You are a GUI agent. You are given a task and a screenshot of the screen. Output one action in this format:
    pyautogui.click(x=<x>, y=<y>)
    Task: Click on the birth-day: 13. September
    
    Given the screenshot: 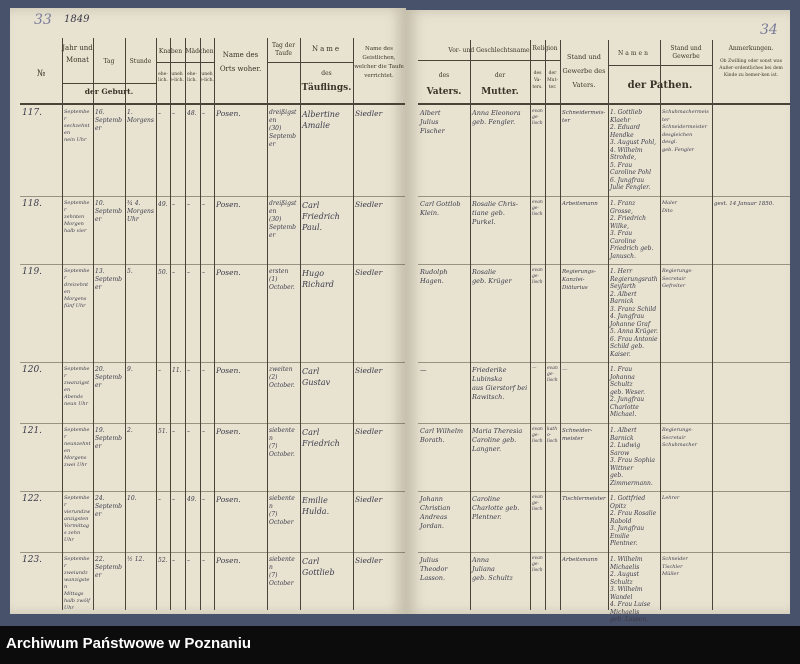 What is the action you would take?
    pyautogui.click(x=108, y=279)
    